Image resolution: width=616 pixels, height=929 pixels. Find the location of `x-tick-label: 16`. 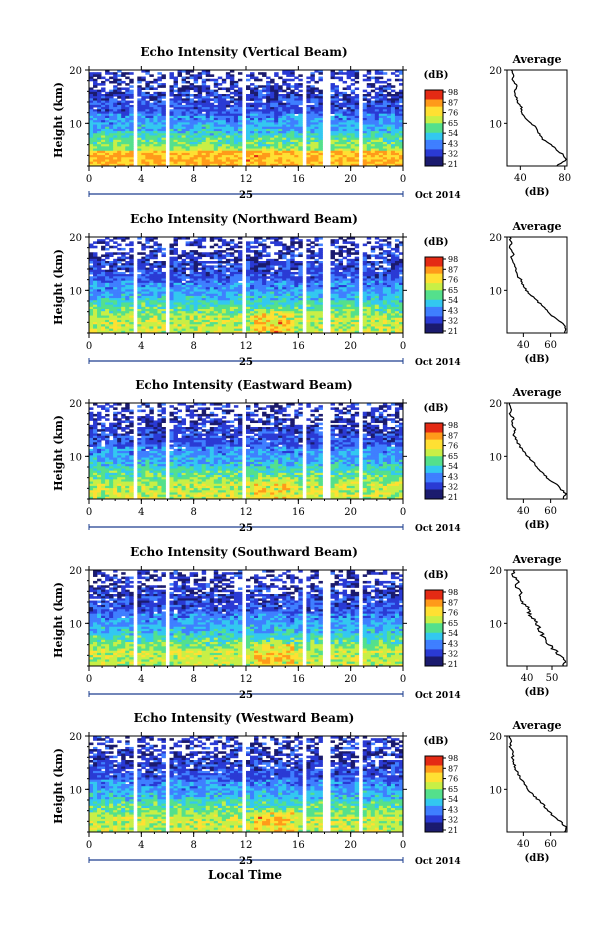

x-tick-label: 16 is located at coordinates (298, 179).